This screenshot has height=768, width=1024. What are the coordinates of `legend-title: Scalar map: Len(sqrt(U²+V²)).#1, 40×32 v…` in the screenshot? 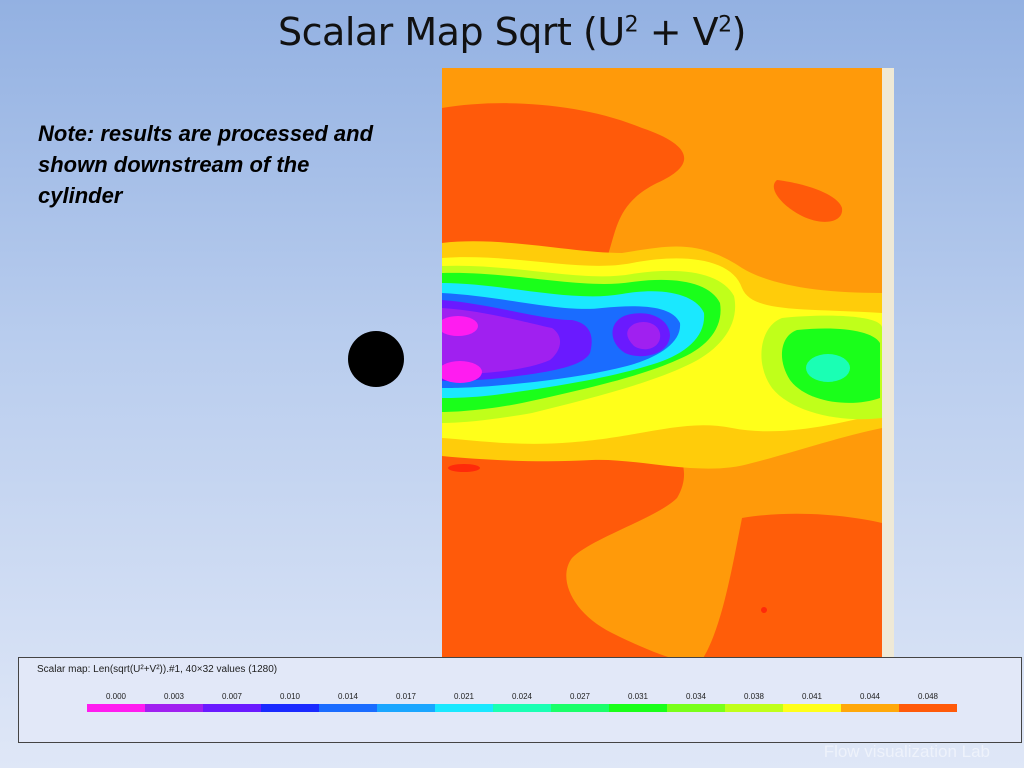 It's located at (157, 669).